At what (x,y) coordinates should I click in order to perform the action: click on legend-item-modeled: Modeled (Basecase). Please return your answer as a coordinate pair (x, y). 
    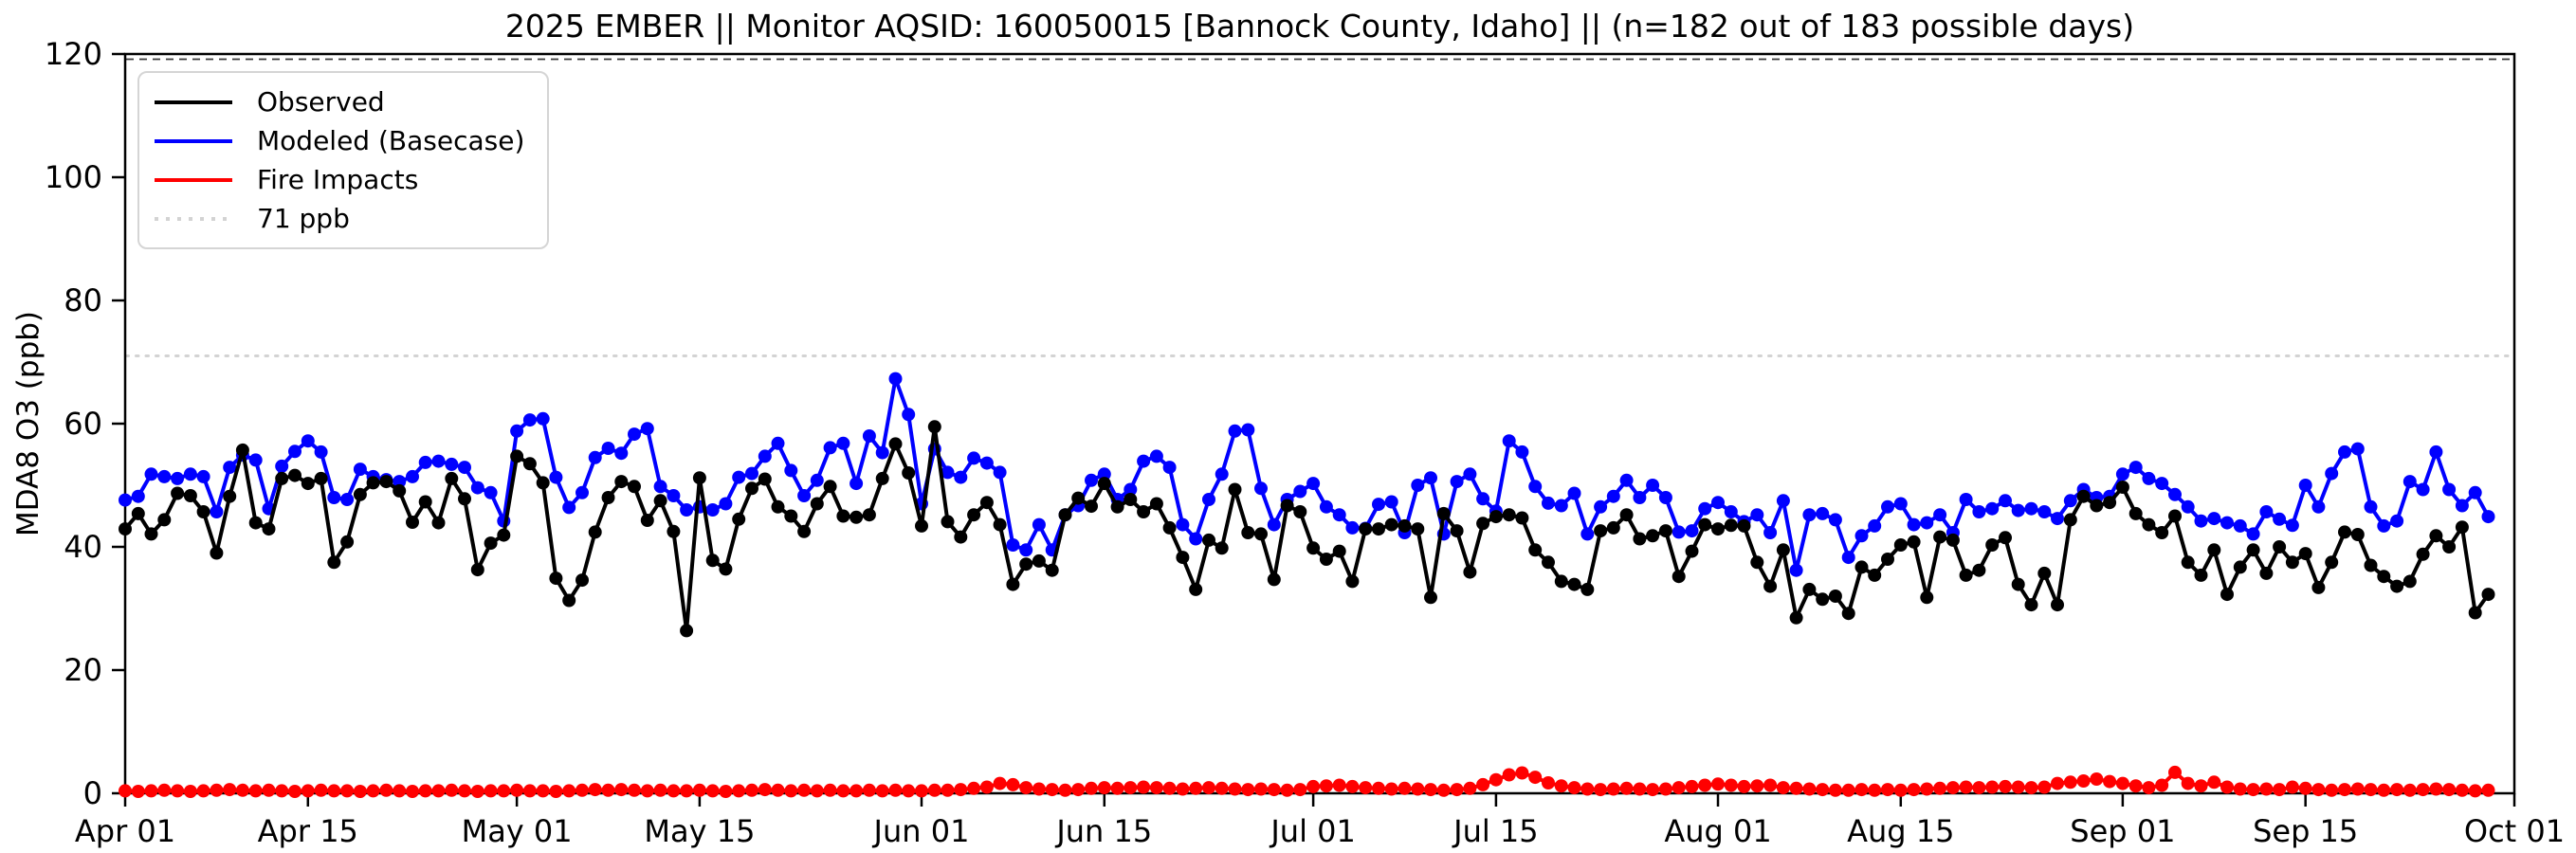
    Looking at the image, I should click on (339, 140).